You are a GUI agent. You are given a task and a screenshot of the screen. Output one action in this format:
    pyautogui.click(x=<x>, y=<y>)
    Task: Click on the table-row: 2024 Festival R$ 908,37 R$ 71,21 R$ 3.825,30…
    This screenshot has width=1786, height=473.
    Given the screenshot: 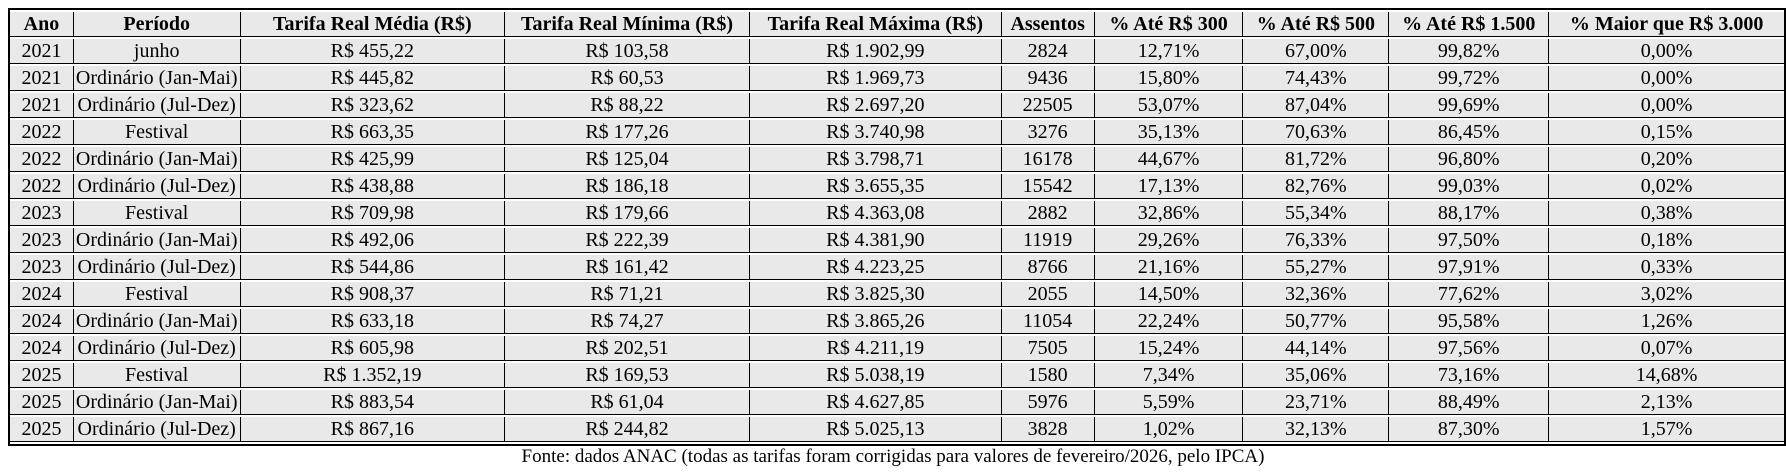 What is the action you would take?
    pyautogui.click(x=897, y=294)
    